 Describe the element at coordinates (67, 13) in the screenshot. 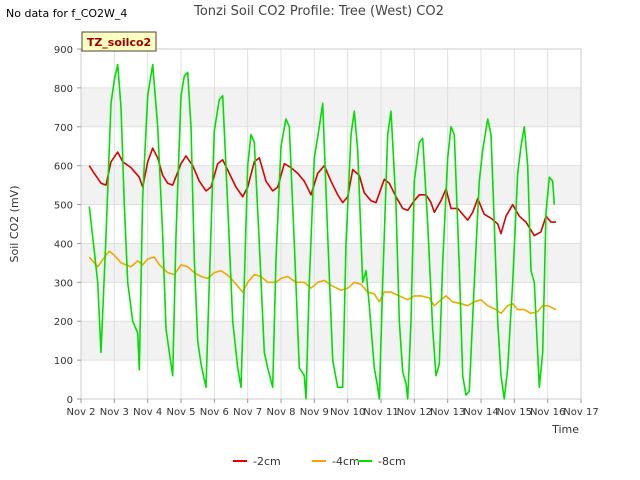

I see `no-data-message: No data for f_CO2W_4` at that location.